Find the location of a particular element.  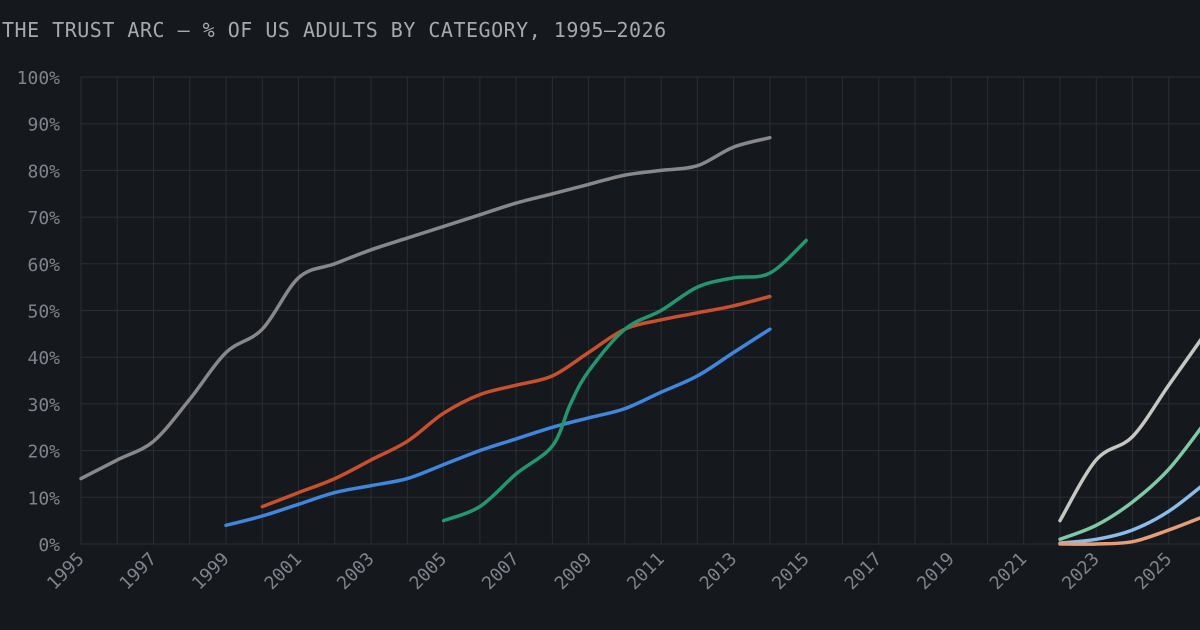

x-tick-label: 2017 is located at coordinates (864, 572).